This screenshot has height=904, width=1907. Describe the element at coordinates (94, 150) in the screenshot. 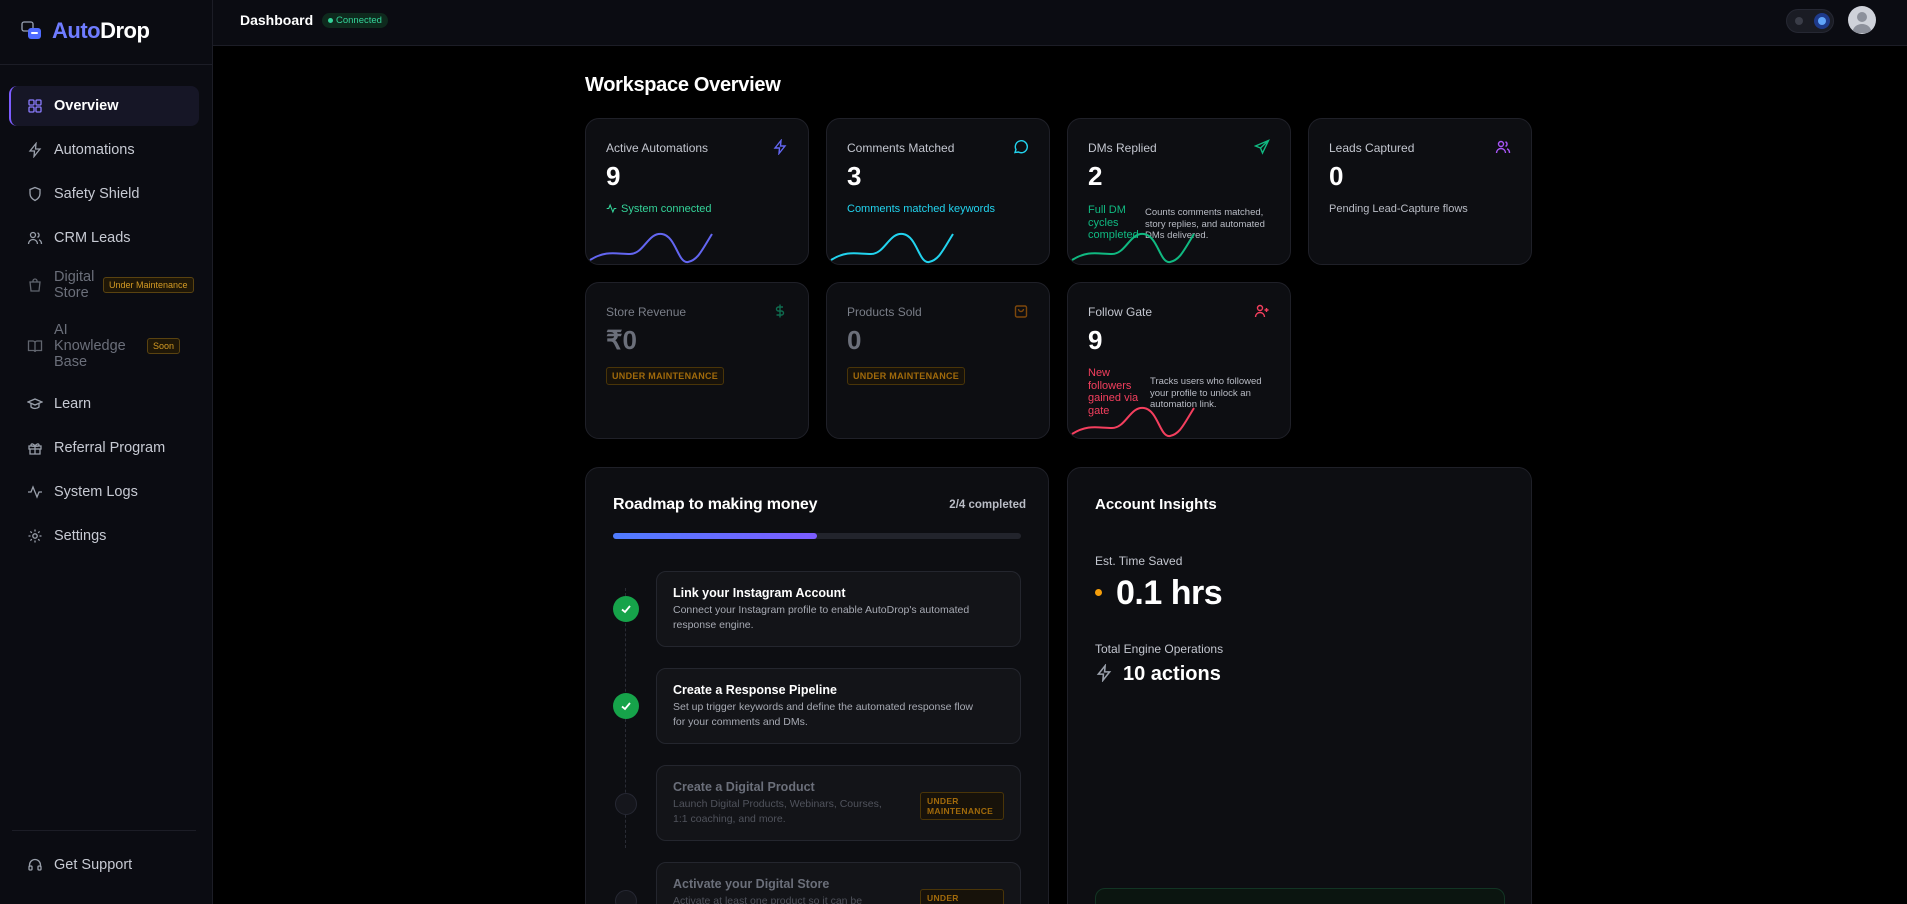

I see `sidebar-item-label: Automations` at that location.